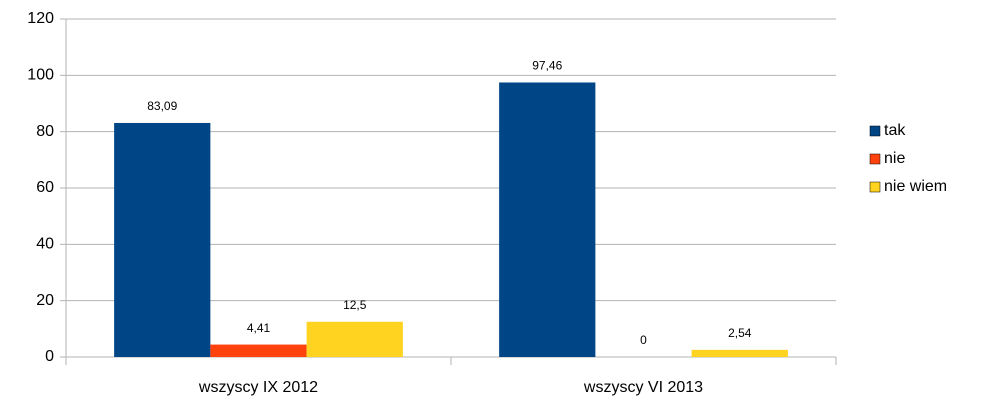 This screenshot has height=401, width=992. Describe the element at coordinates (45, 244) in the screenshot. I see `y-tick-label: 40` at that location.